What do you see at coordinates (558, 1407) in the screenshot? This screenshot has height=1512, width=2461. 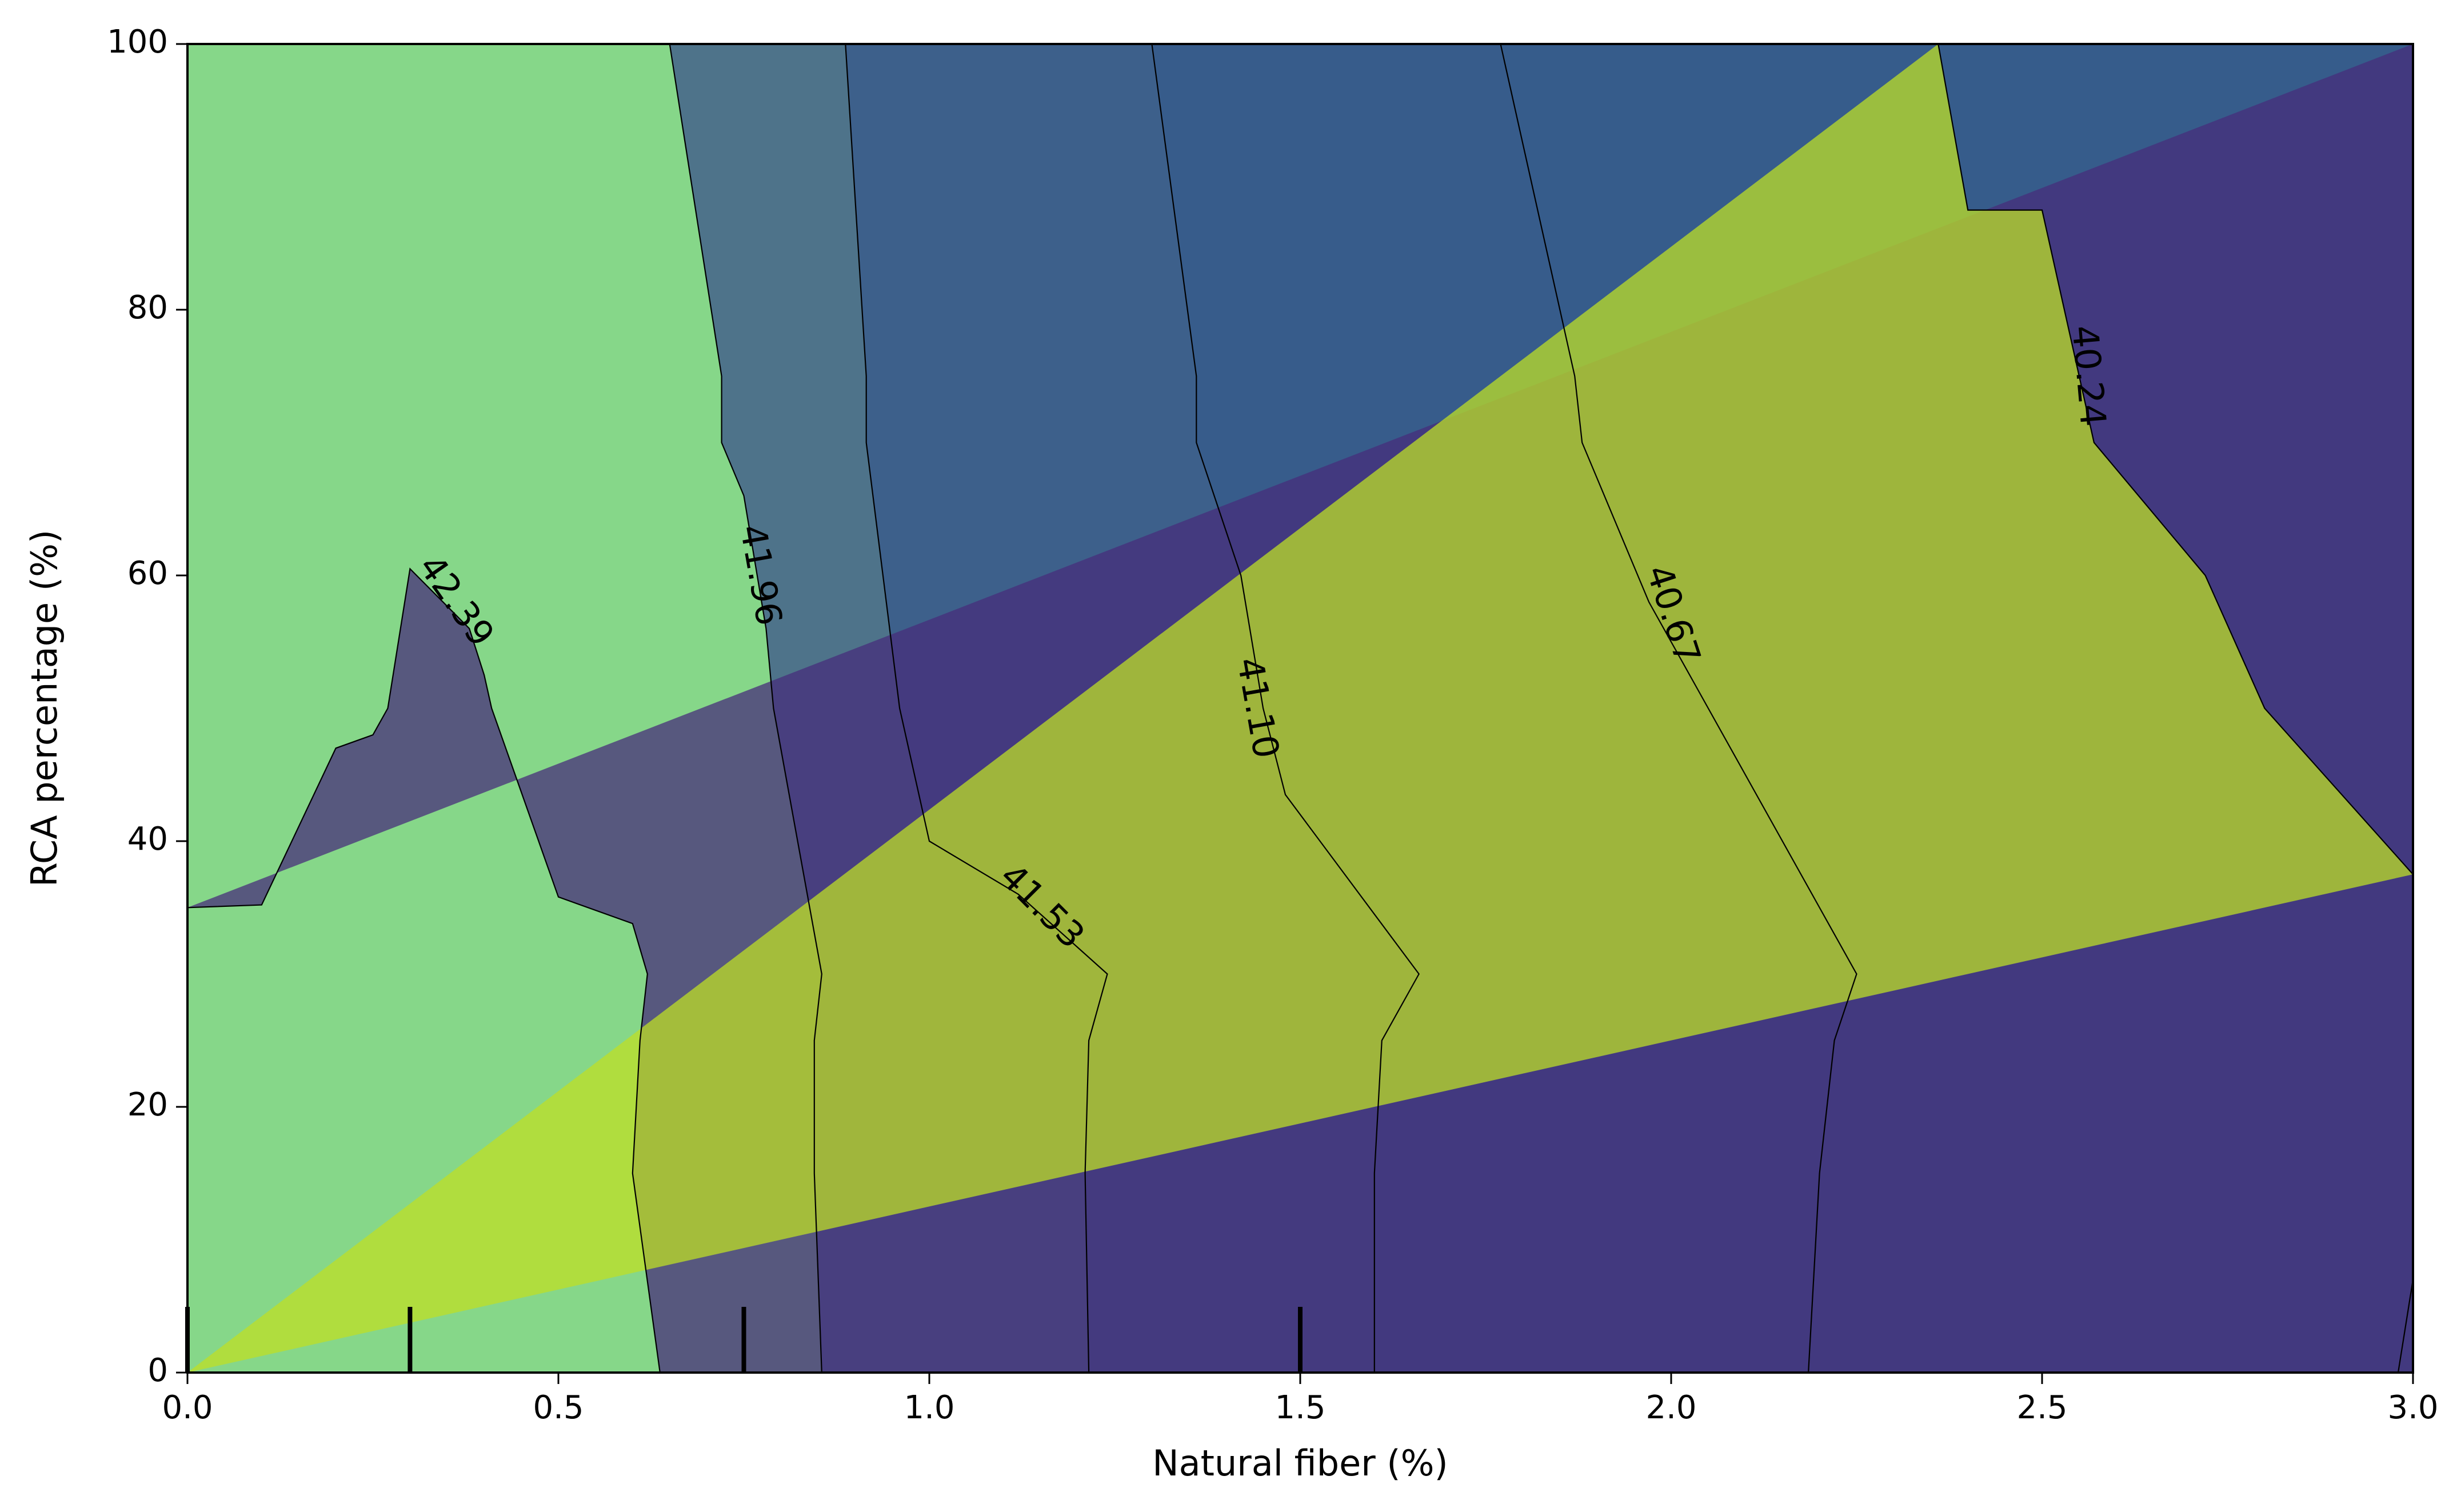 I see `x-tick-label: 0.5` at bounding box center [558, 1407].